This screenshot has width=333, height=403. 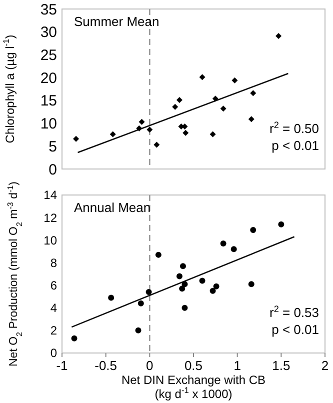 I want to click on x-tick-label: 1, so click(x=237, y=365).